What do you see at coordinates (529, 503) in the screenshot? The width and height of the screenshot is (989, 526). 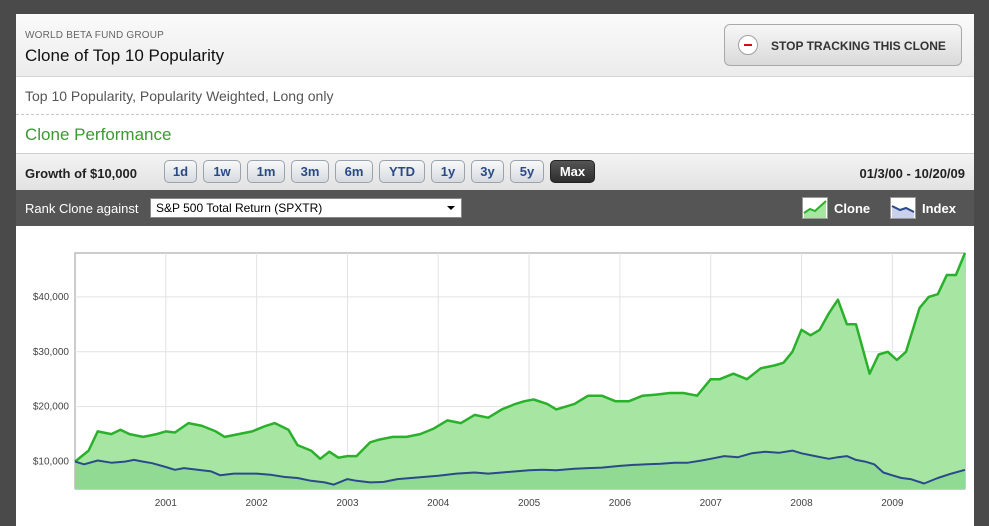 I see `x-tick-label: 2005` at bounding box center [529, 503].